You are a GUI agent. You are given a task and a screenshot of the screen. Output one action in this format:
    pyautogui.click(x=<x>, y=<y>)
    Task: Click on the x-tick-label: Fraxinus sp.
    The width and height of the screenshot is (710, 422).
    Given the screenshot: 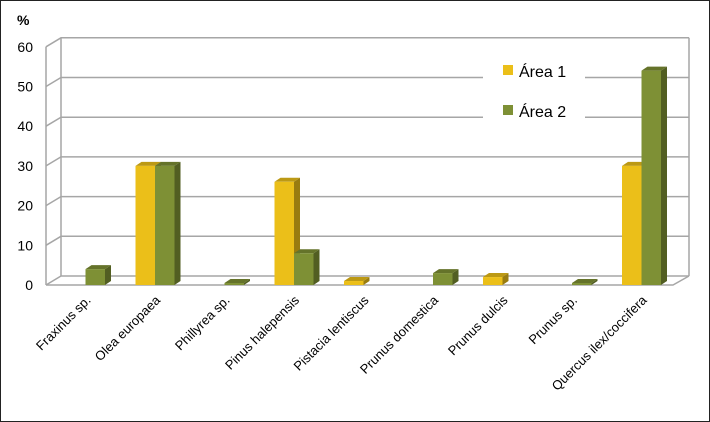 What is the action you would take?
    pyautogui.click(x=63, y=323)
    